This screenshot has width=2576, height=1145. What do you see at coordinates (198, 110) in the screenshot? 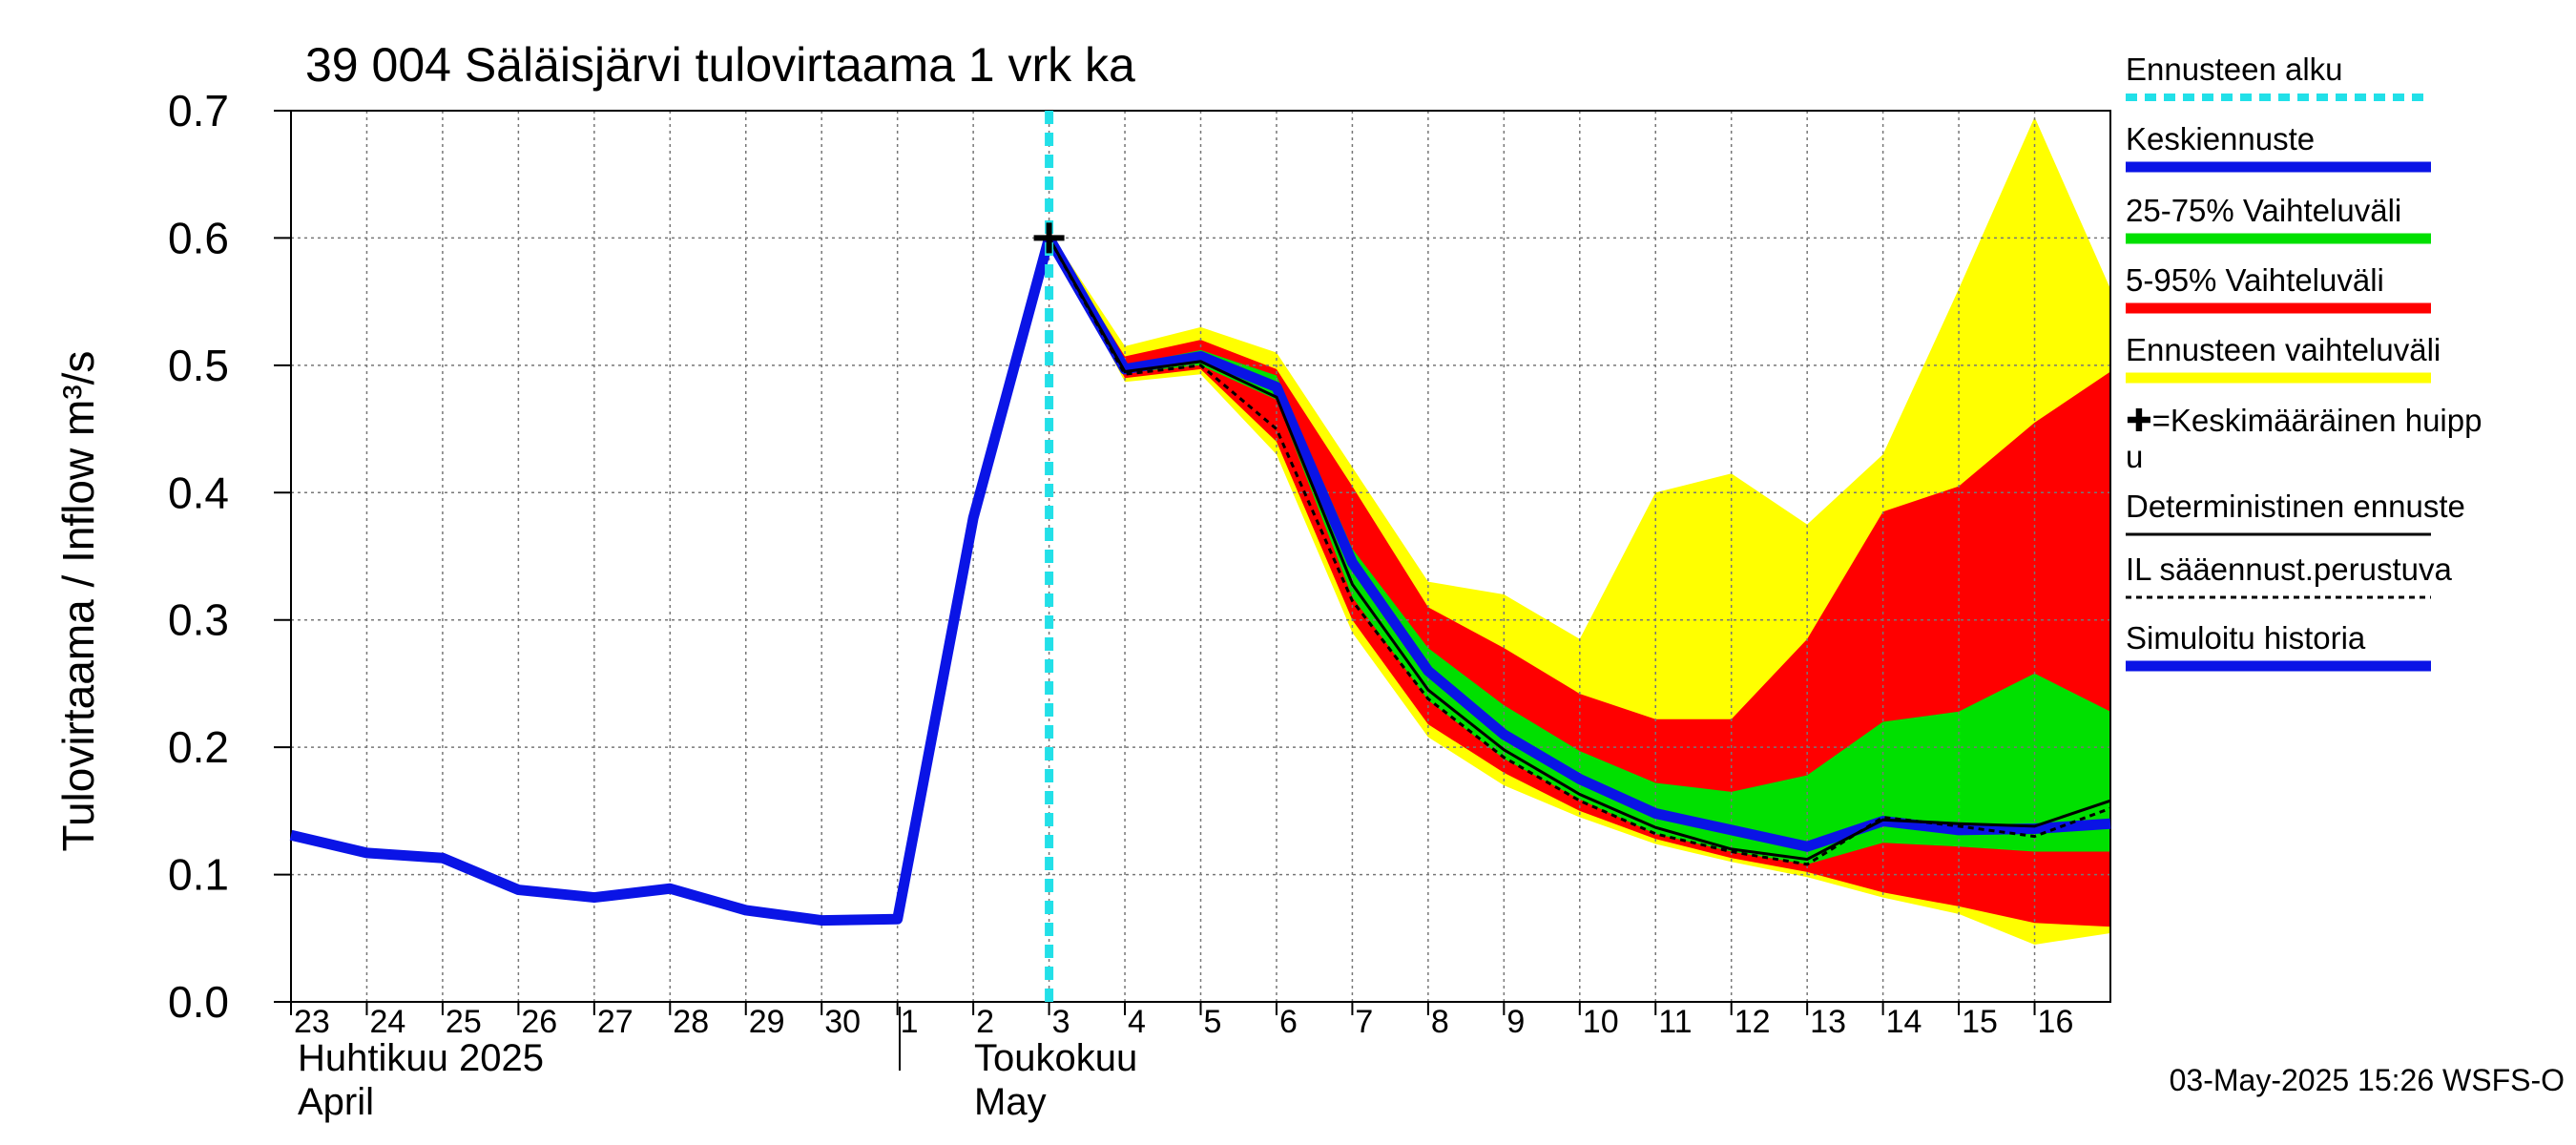
I see `y-tick-label: 0.7` at bounding box center [198, 110].